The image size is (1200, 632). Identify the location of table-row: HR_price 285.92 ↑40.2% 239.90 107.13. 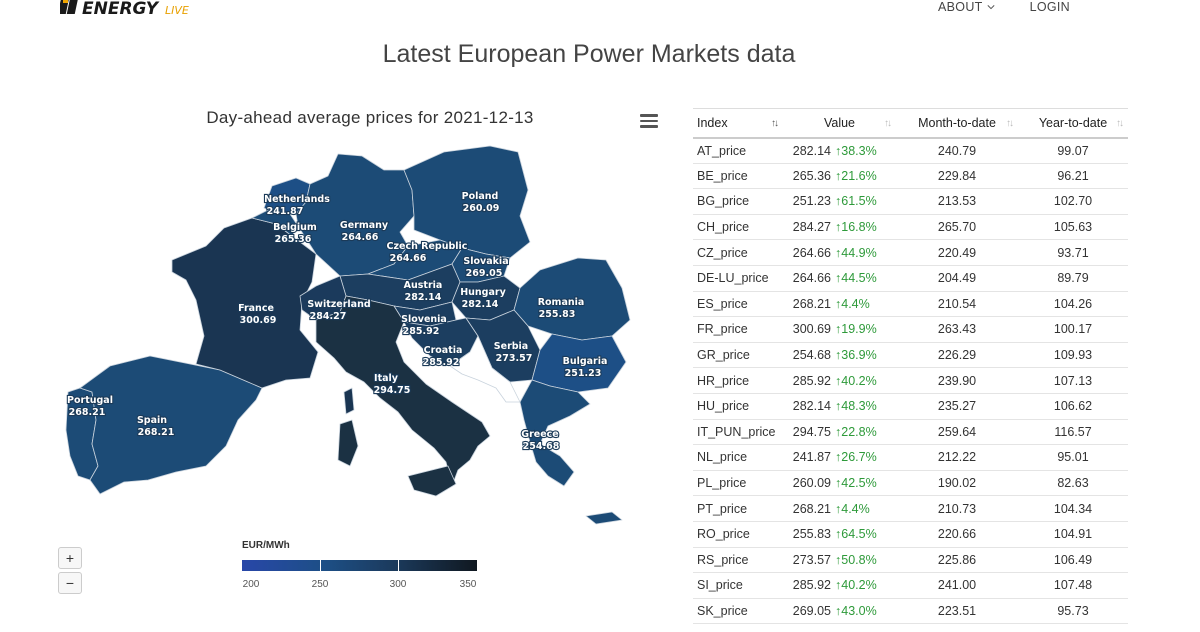
(910, 380).